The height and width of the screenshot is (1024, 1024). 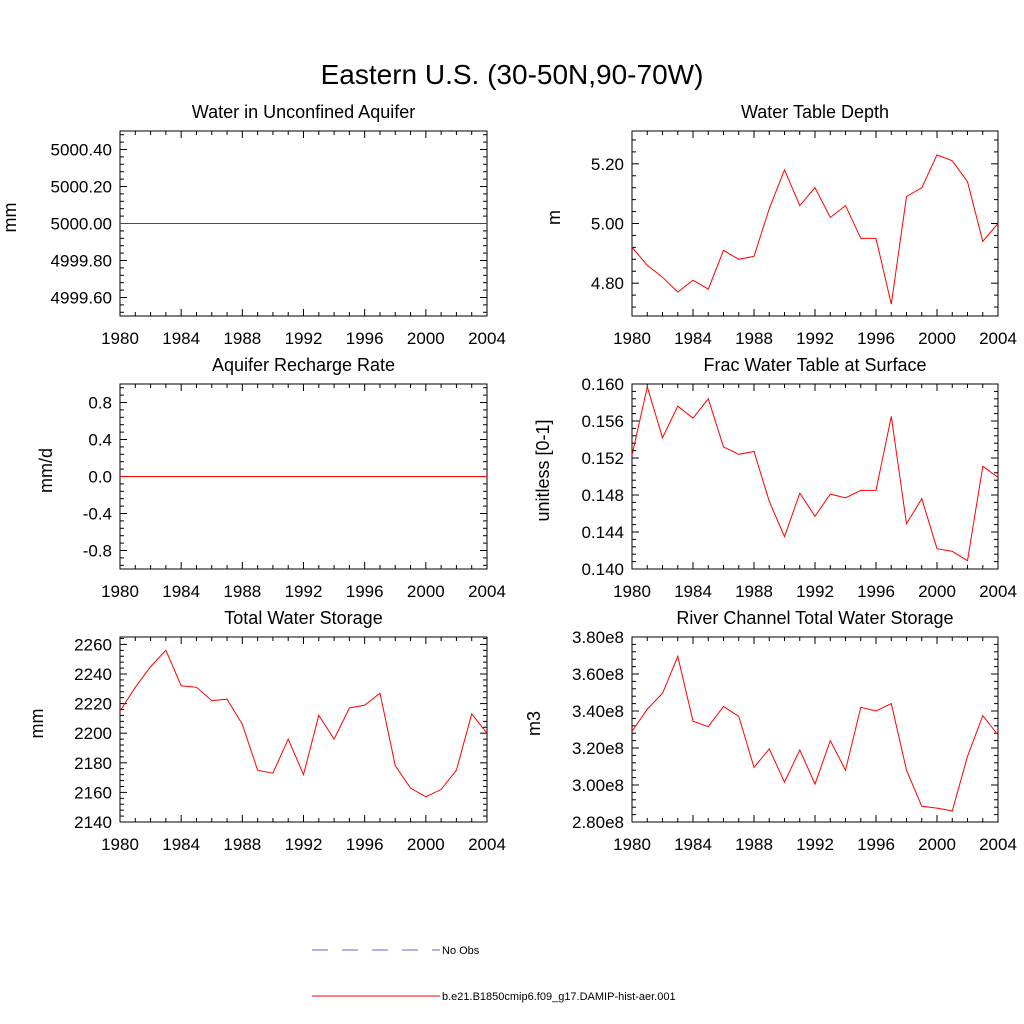 What do you see at coordinates (598, 785) in the screenshot?
I see `y-tick-label: 3.00e8` at bounding box center [598, 785].